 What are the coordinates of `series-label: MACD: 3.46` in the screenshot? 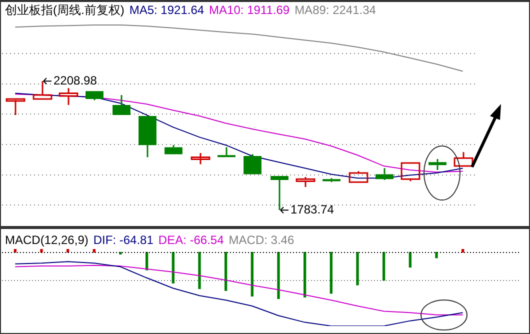 It's located at (261, 240).